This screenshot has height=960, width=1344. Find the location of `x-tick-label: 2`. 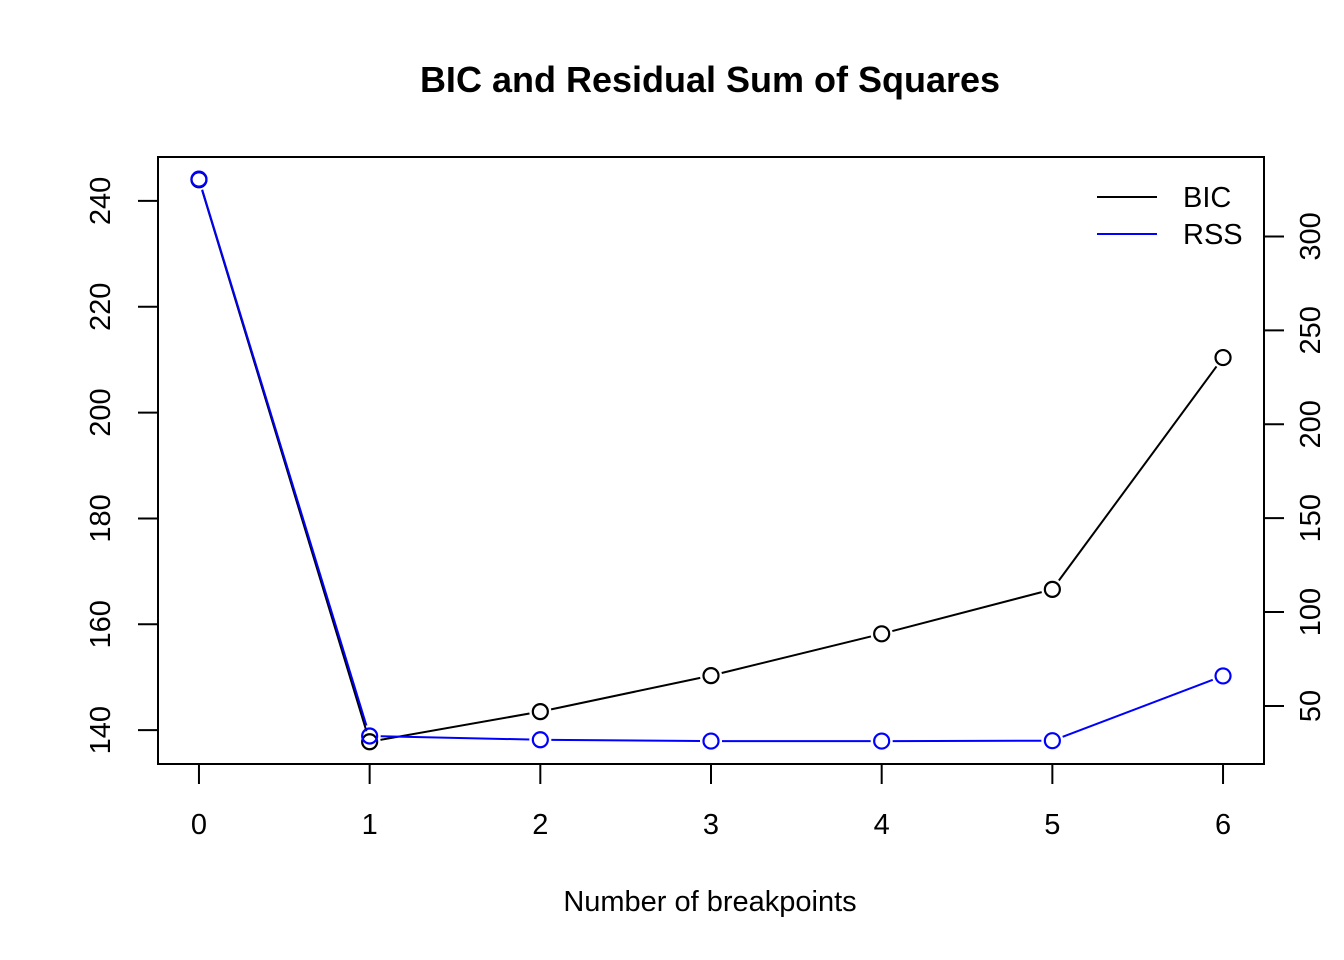

x-tick-label: 2 is located at coordinates (540, 825).